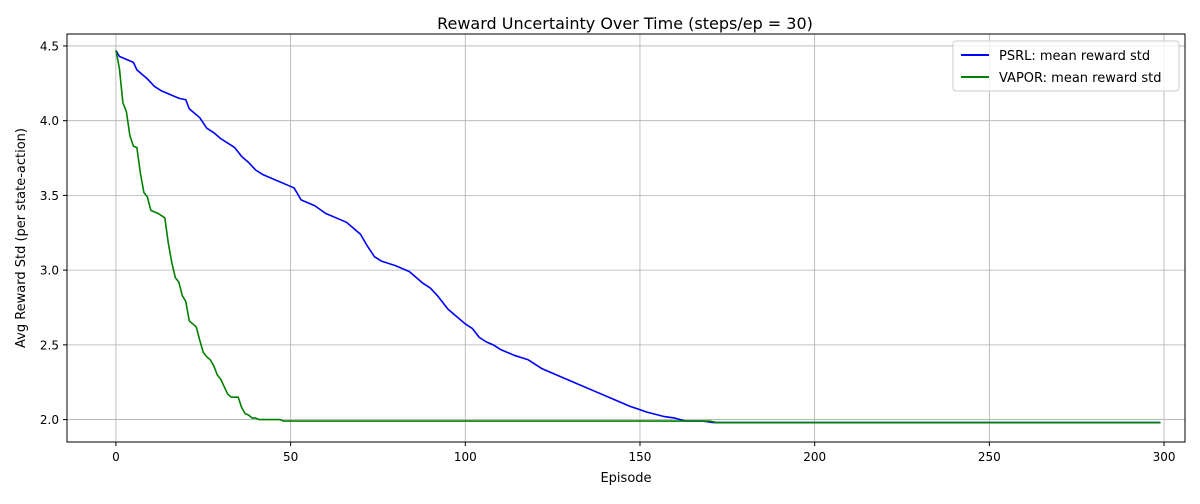 The height and width of the screenshot is (504, 1200). Describe the element at coordinates (625, 478) in the screenshot. I see `x-axis-label: Episode` at that location.